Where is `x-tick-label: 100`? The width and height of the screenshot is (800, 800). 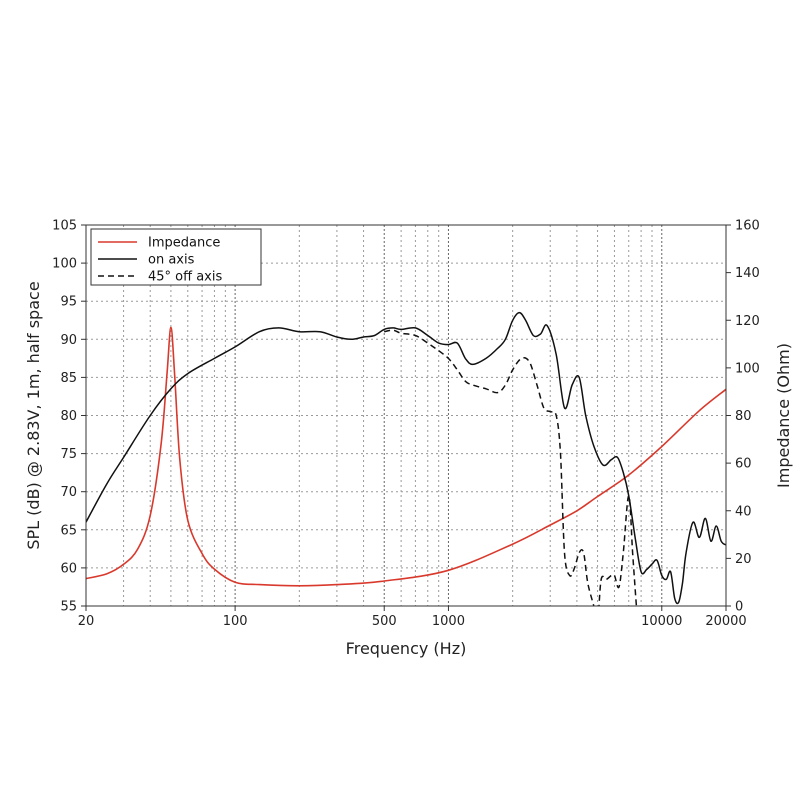 x-tick-label: 100 is located at coordinates (235, 621).